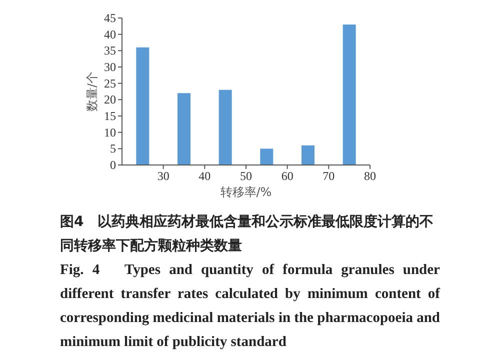  What do you see at coordinates (287, 176) in the screenshot?
I see `x-tick-label: 60` at bounding box center [287, 176].